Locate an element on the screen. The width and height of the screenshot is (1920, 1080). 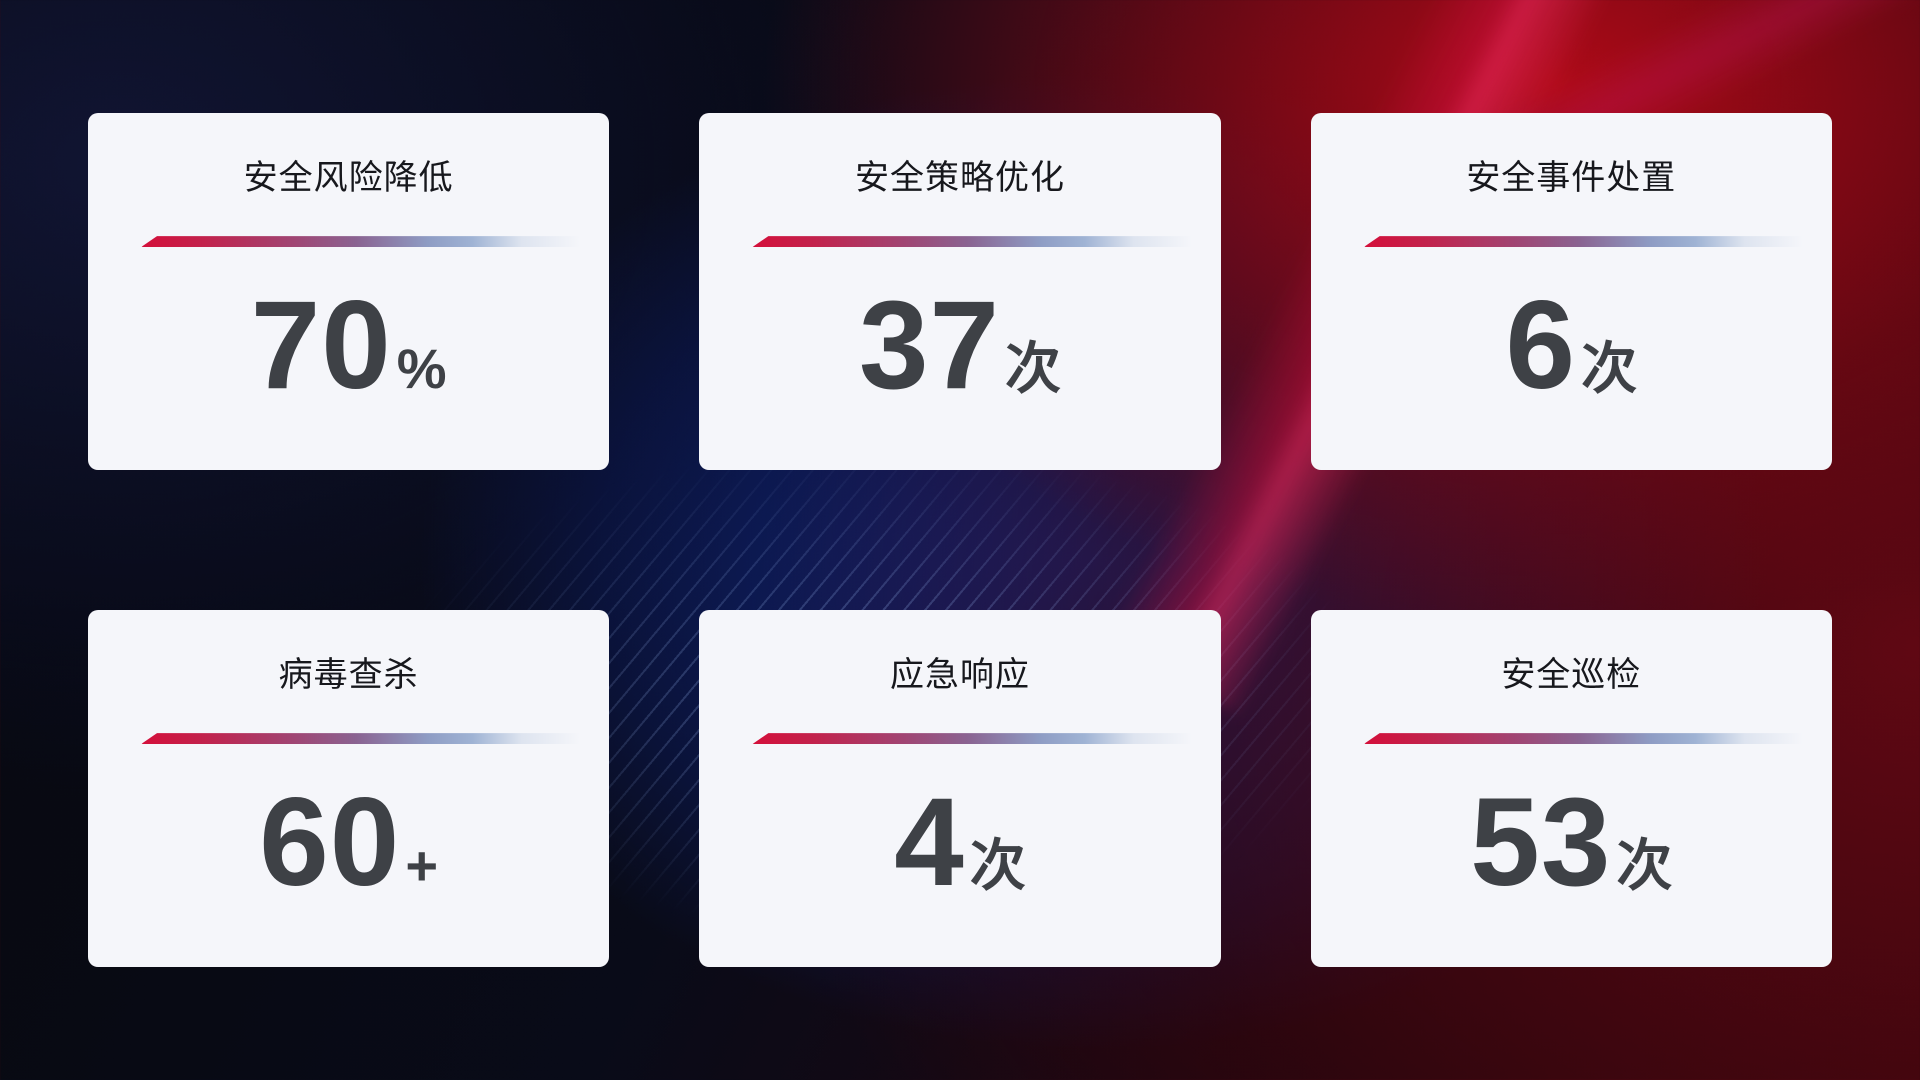
stat-value: 53 is located at coordinates (1541, 843).